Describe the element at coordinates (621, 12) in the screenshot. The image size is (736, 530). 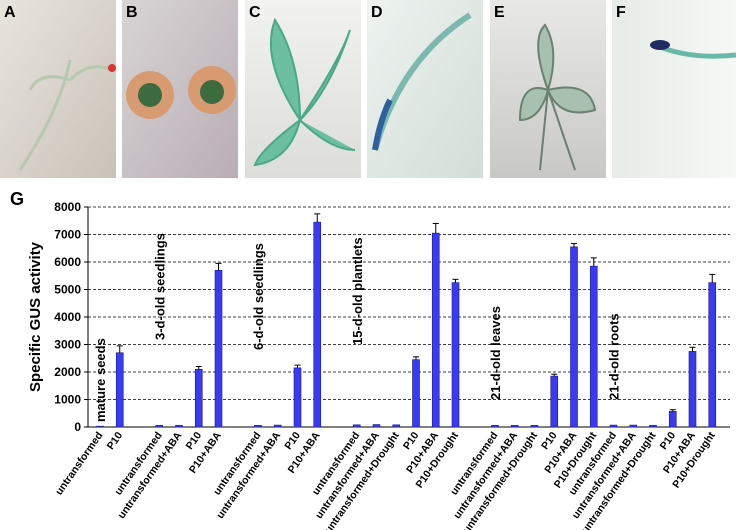
I see `panel-label: F` at that location.